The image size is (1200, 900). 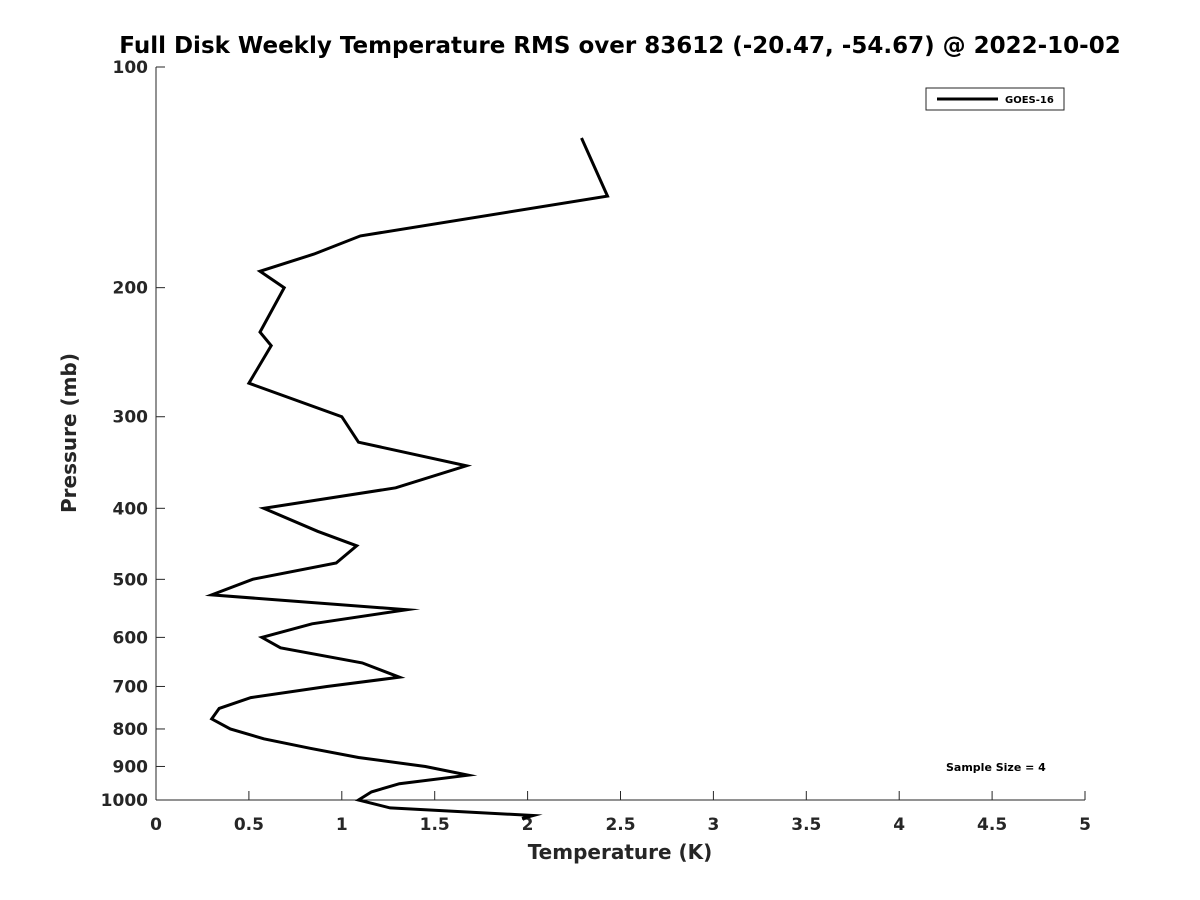 What do you see at coordinates (156, 825) in the screenshot?
I see `x-tick-label: 0` at bounding box center [156, 825].